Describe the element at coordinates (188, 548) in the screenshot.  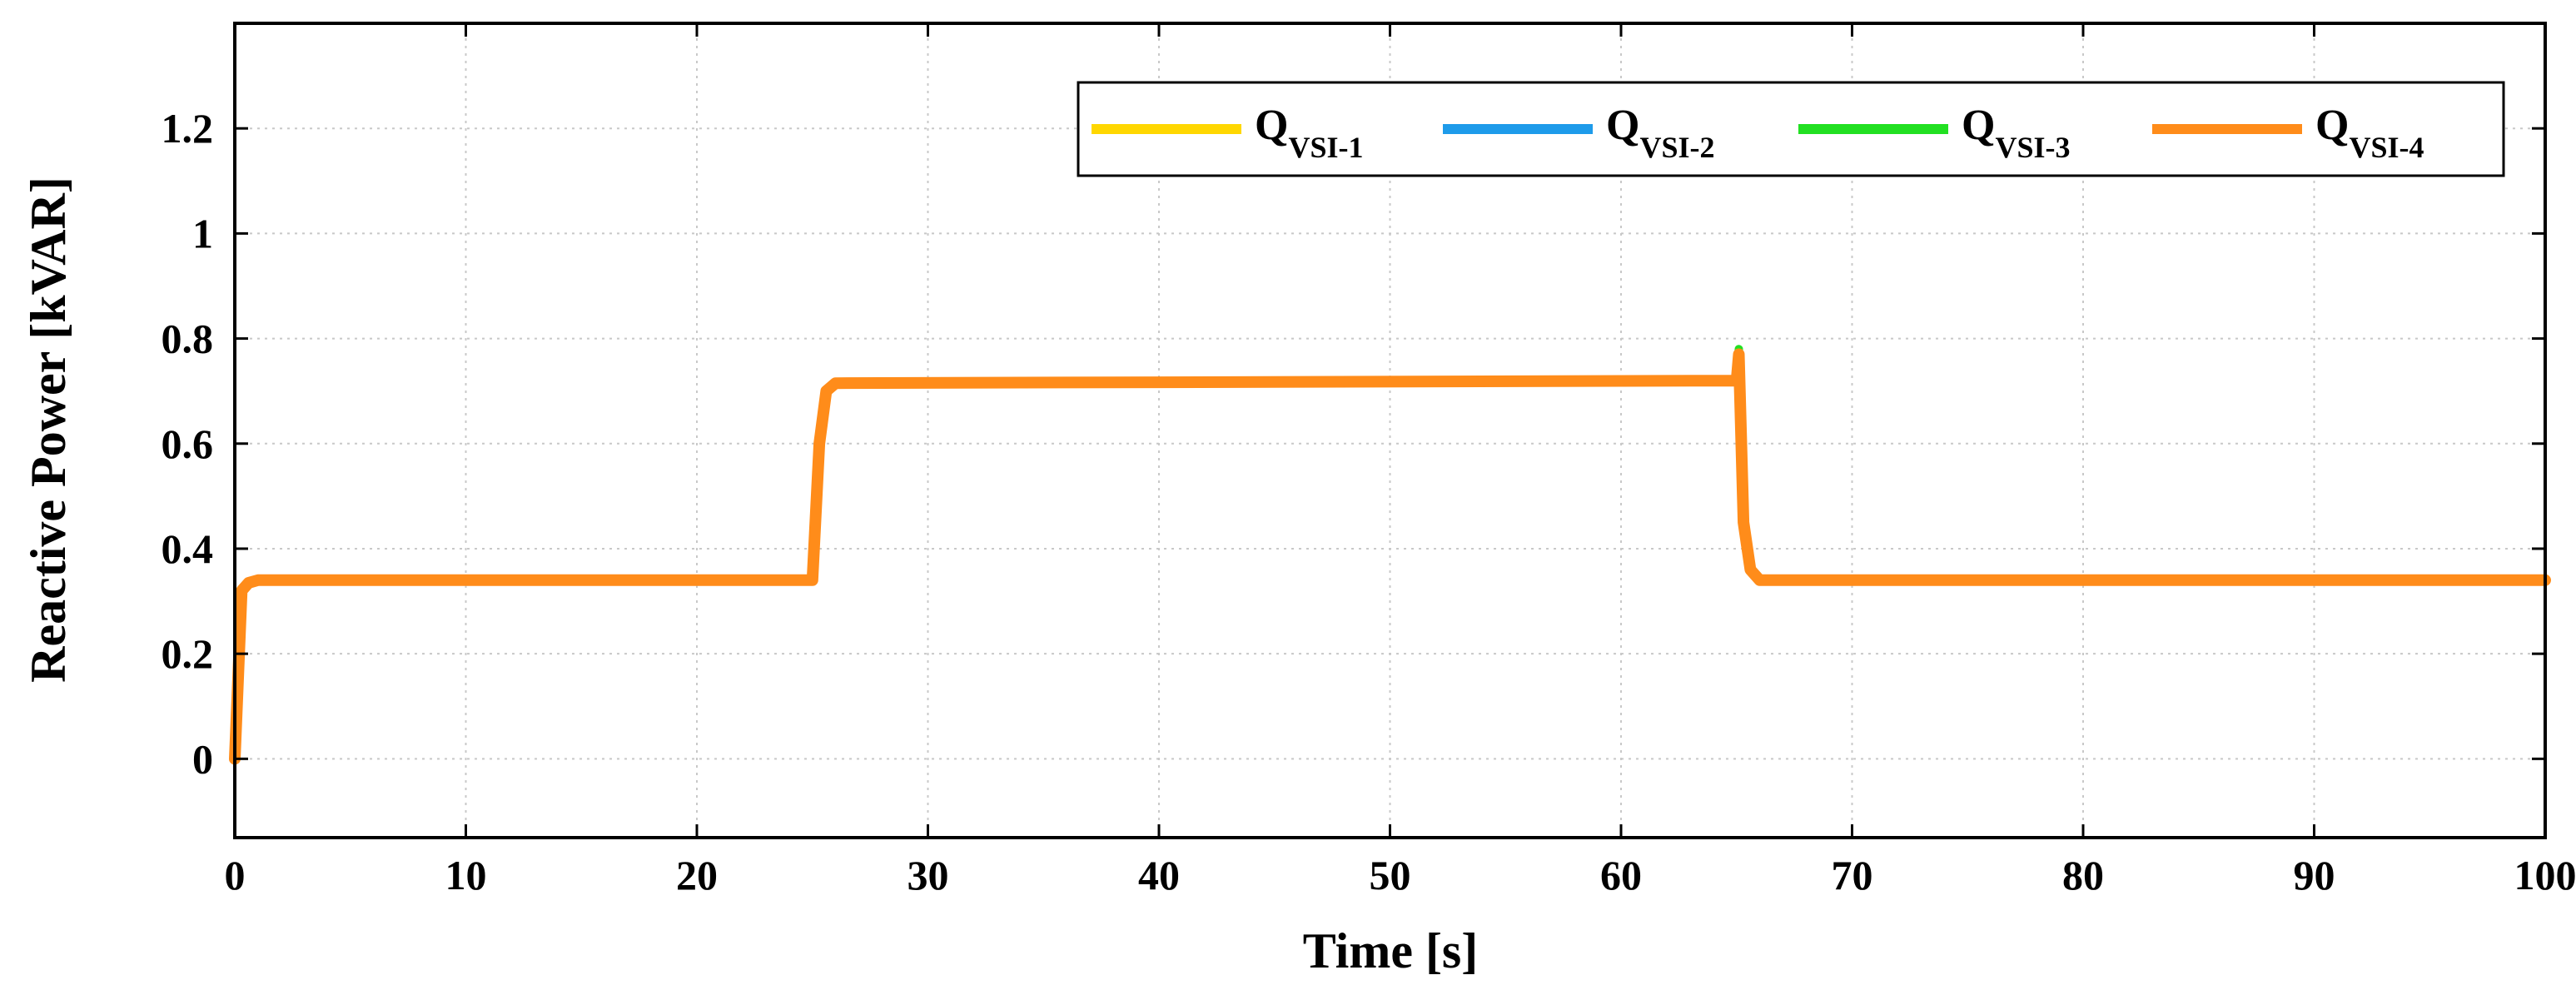
I see `y-tick-label: 0.4` at that location.